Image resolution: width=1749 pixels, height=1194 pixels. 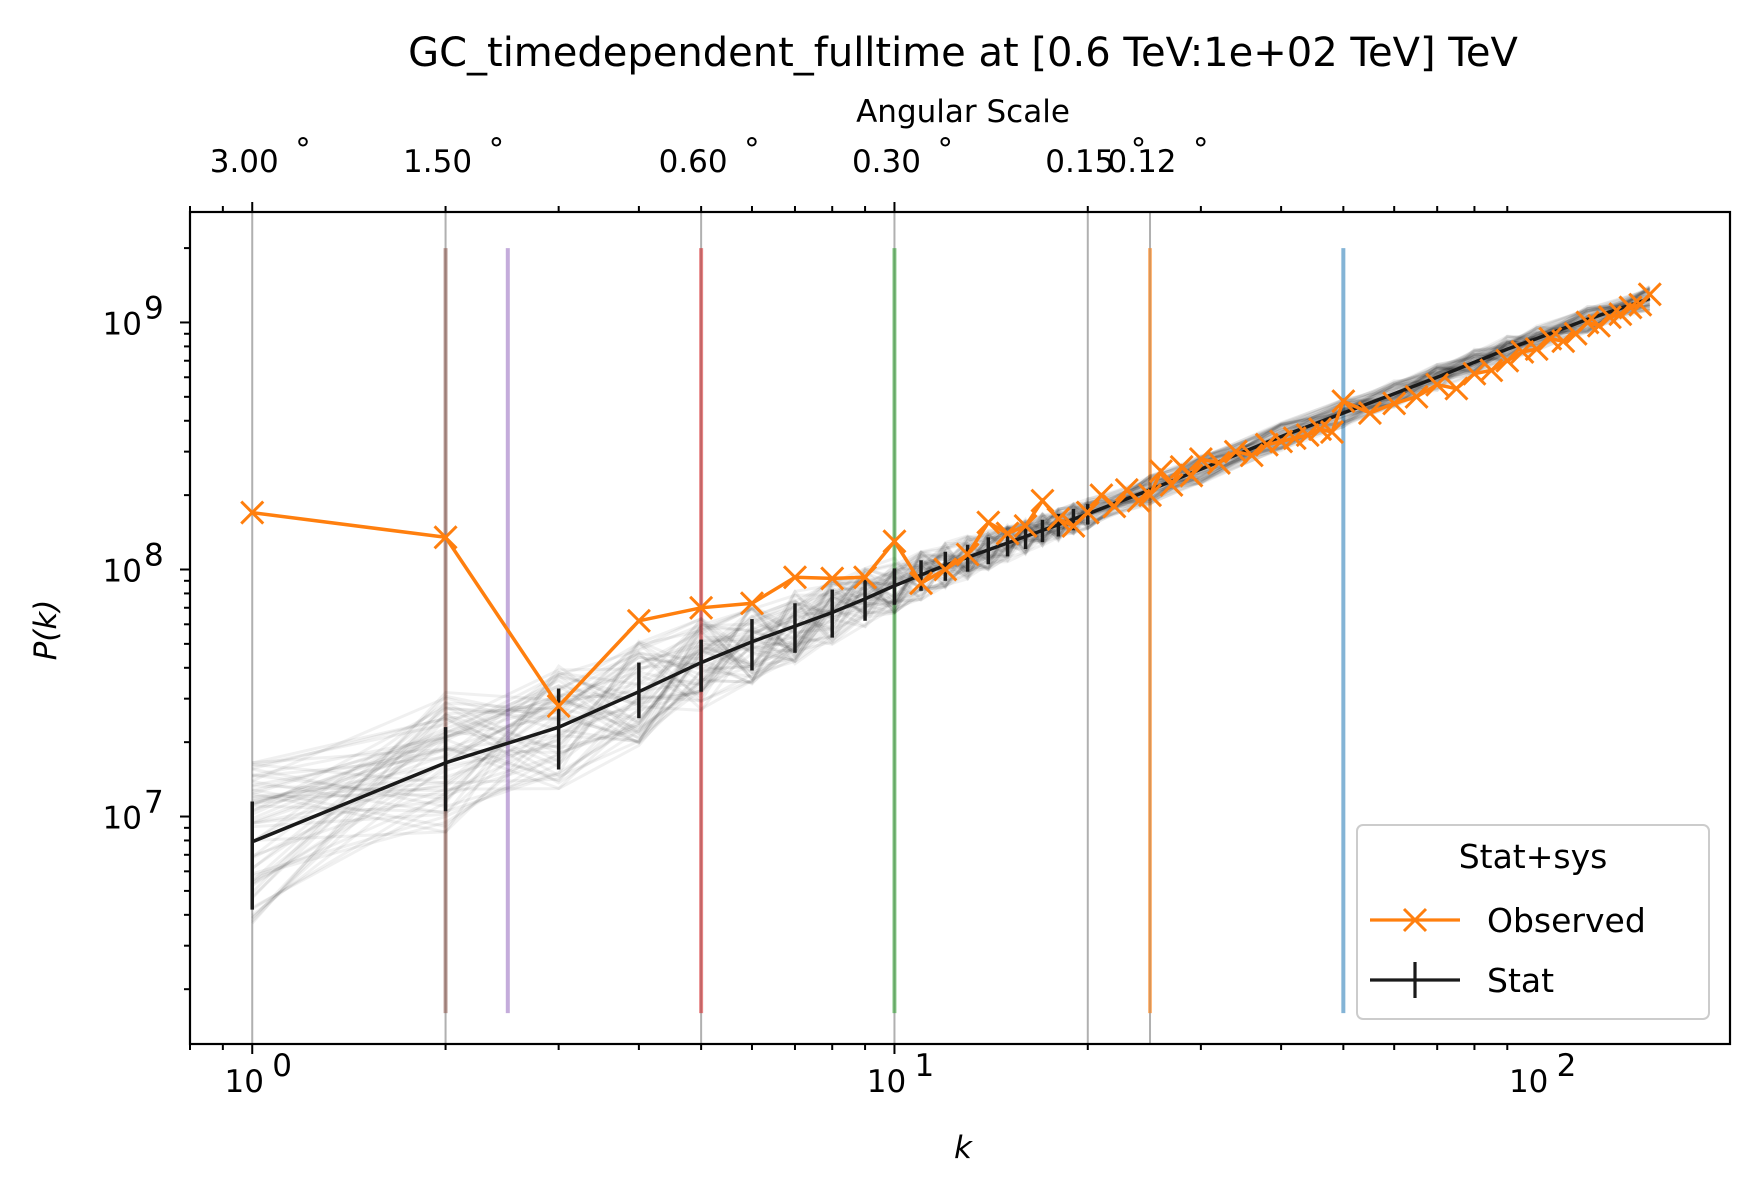 I want to click on top-tick-label: 0.12, so click(x=1142, y=162).